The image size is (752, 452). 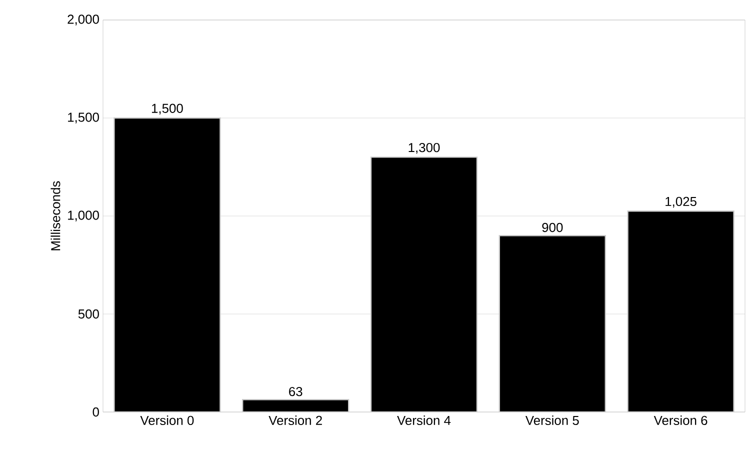 What do you see at coordinates (552, 421) in the screenshot?
I see `x-tick-label: Version 5` at bounding box center [552, 421].